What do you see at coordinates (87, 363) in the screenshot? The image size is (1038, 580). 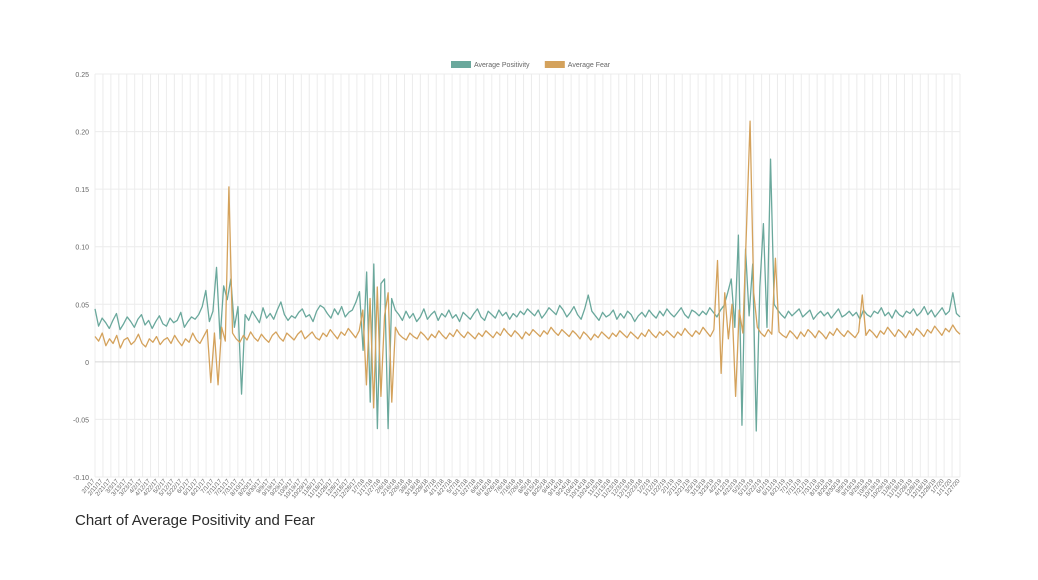 I see `y-tick-label: 0` at bounding box center [87, 363].